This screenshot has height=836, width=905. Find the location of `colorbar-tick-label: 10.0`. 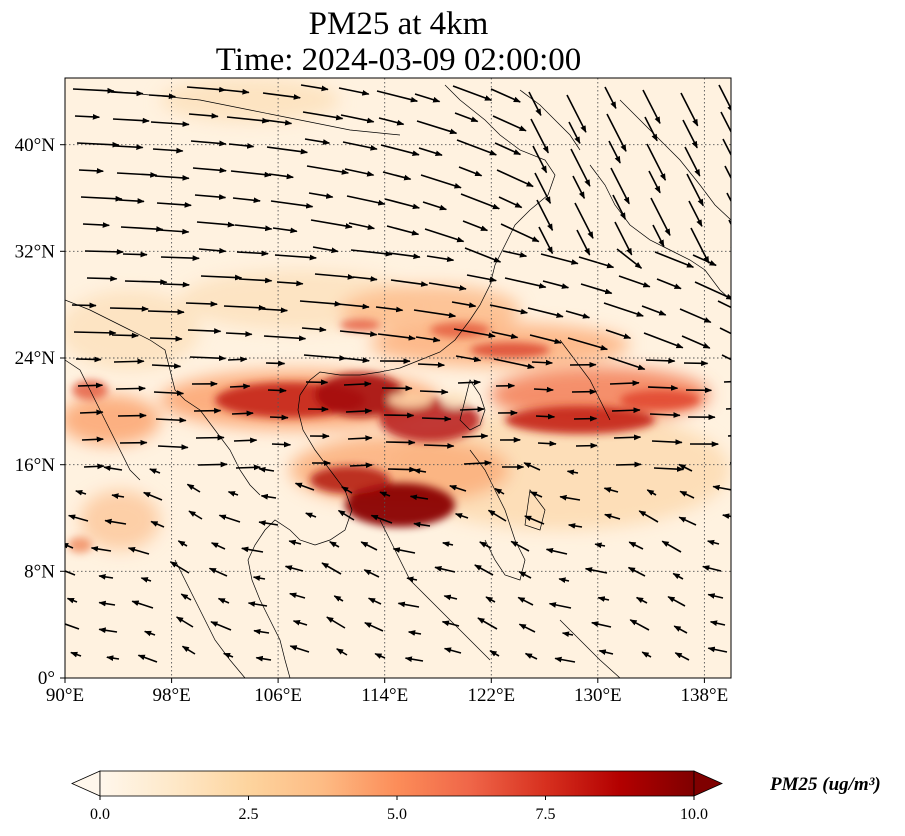

colorbar-tick-label: 10.0 is located at coordinates (694, 814).